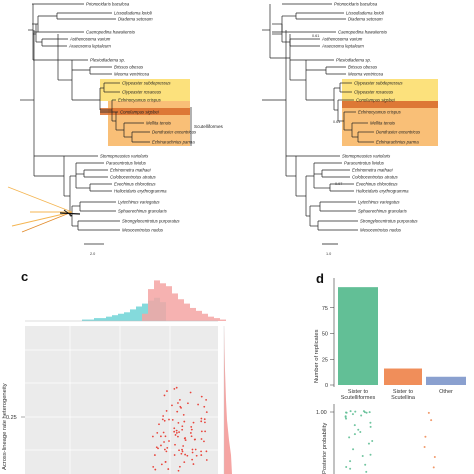  What do you see at coordinates (403, 398) in the screenshot?
I see `bar-category-label: Scutellina` at bounding box center [403, 398].